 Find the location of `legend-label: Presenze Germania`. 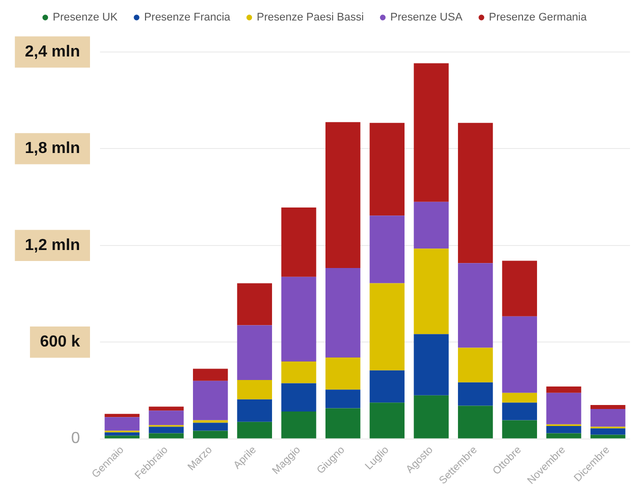

legend-label: Presenze Germania is located at coordinates (538, 18).